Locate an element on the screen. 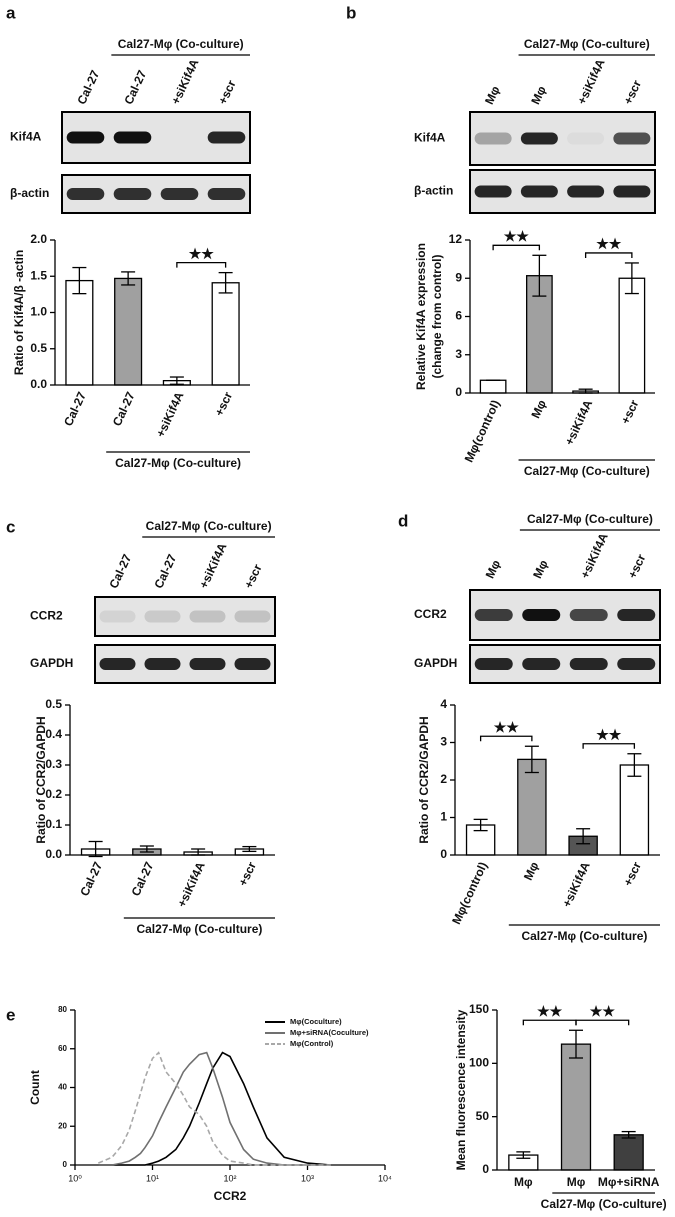  x-tick-label: Mφ+siRNA is located at coordinates (629, 1182).